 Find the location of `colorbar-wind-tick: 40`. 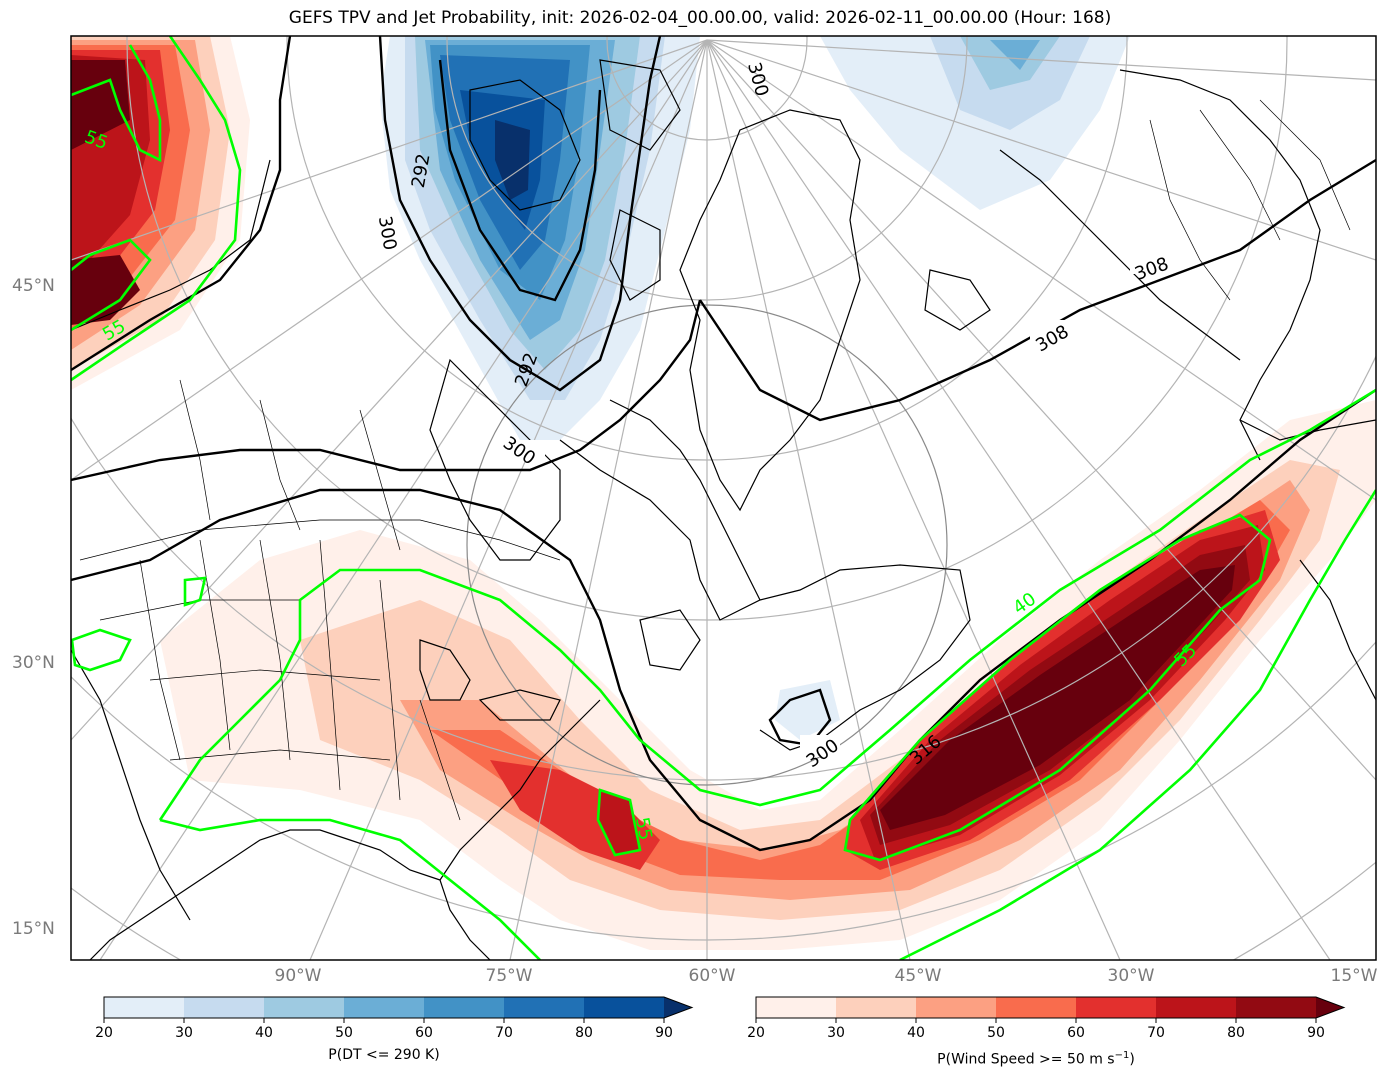

colorbar-wind-tick: 40 is located at coordinates (916, 1033).